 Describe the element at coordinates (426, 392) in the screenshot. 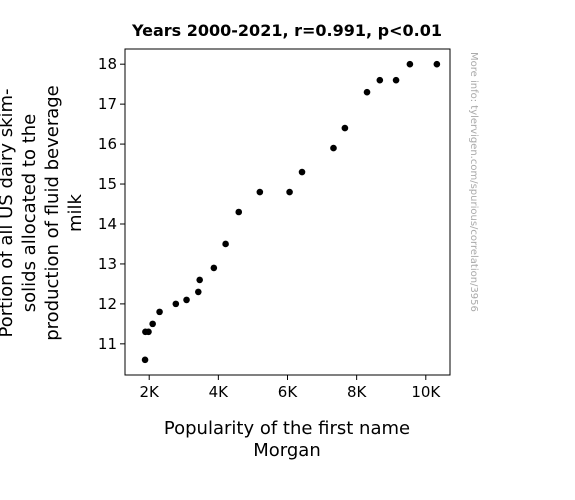

I see `x-tick-label: 10K` at that location.